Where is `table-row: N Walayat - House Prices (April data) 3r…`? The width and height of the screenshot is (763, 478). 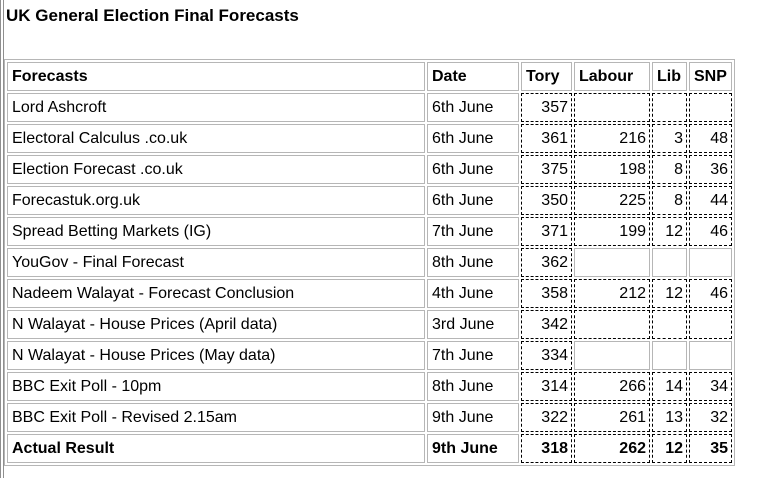
table-row: N Walayat - House Prices (April data) 3r… is located at coordinates (369, 324).